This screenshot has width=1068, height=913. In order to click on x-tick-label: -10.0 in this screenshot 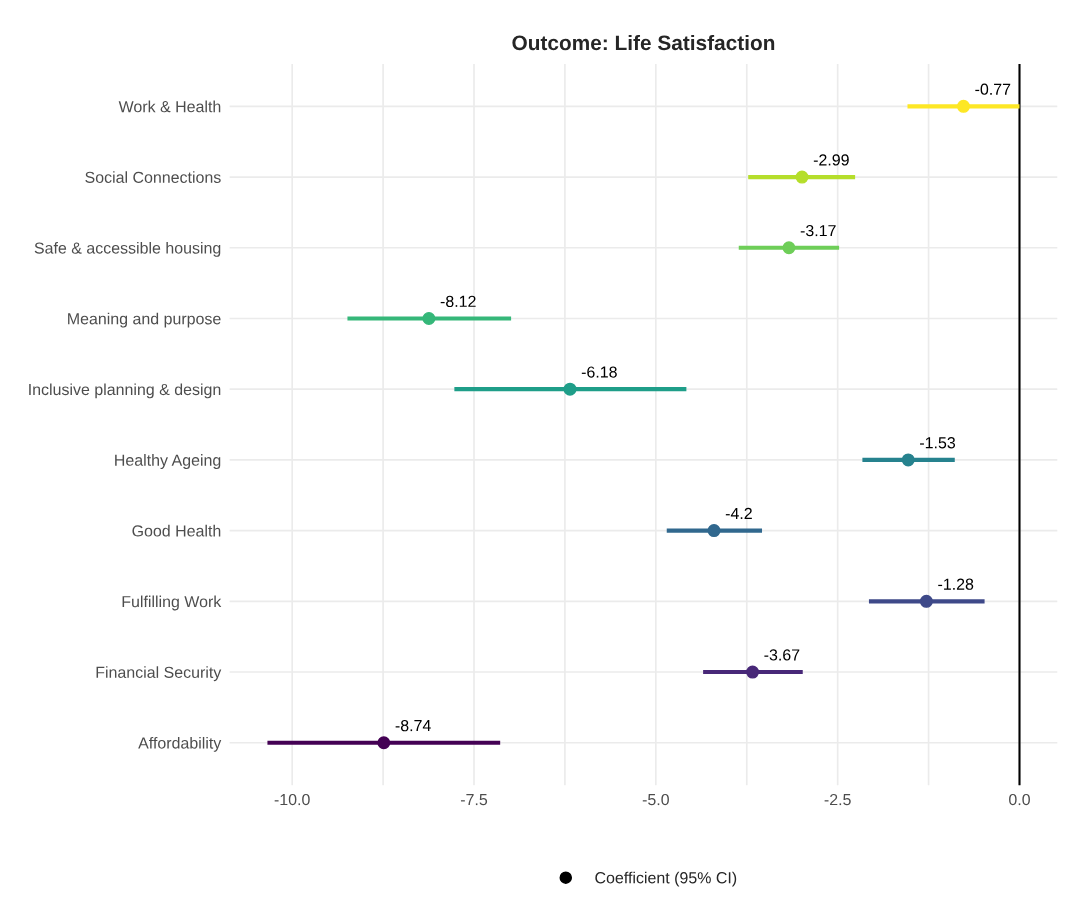, I will do `click(292, 799)`.